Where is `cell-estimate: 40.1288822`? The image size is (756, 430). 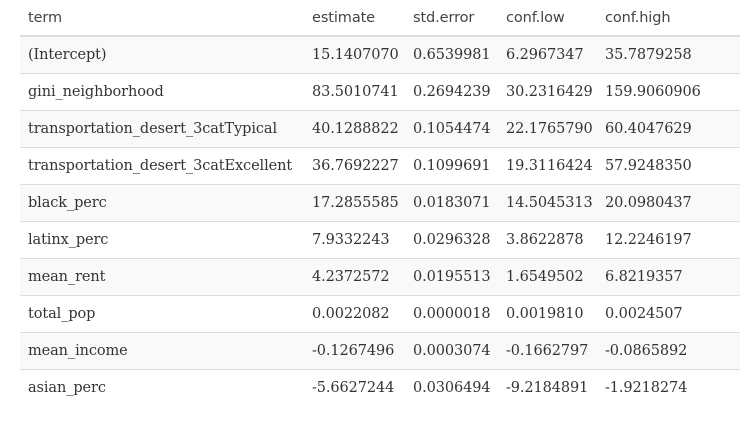 cell-estimate: 40.1288822 is located at coordinates (354, 129).